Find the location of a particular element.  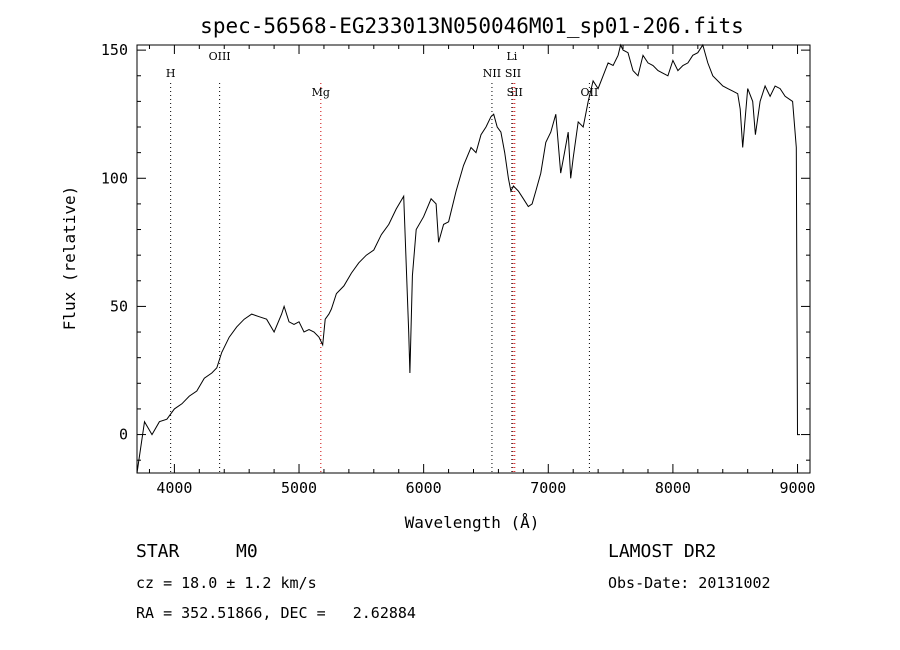

x-tick-label: 5000 is located at coordinates (299, 488).